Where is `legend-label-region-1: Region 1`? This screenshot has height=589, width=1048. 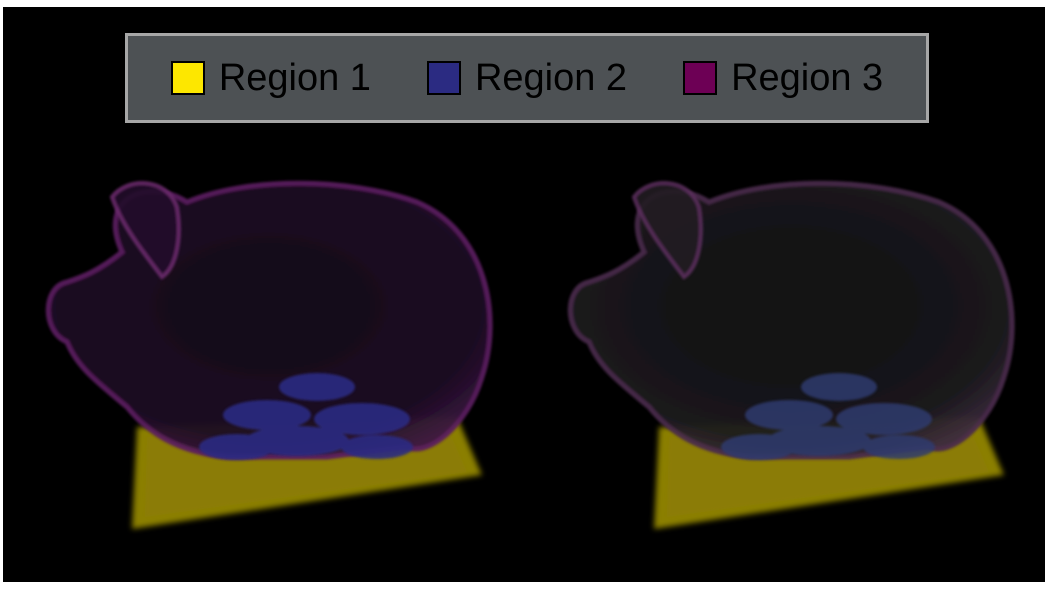
legend-label-region-1: Region 1 is located at coordinates (294, 78).